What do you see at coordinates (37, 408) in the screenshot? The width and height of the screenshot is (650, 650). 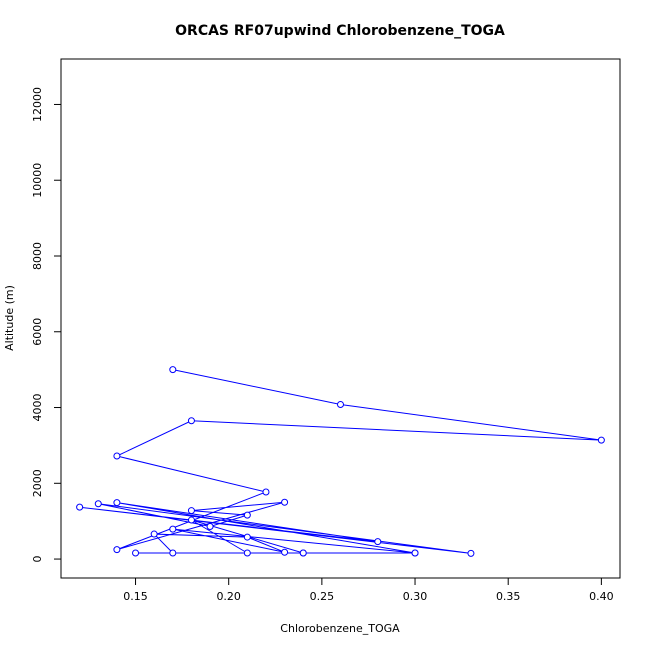 I see `y-tick-label: 4000` at bounding box center [37, 408].